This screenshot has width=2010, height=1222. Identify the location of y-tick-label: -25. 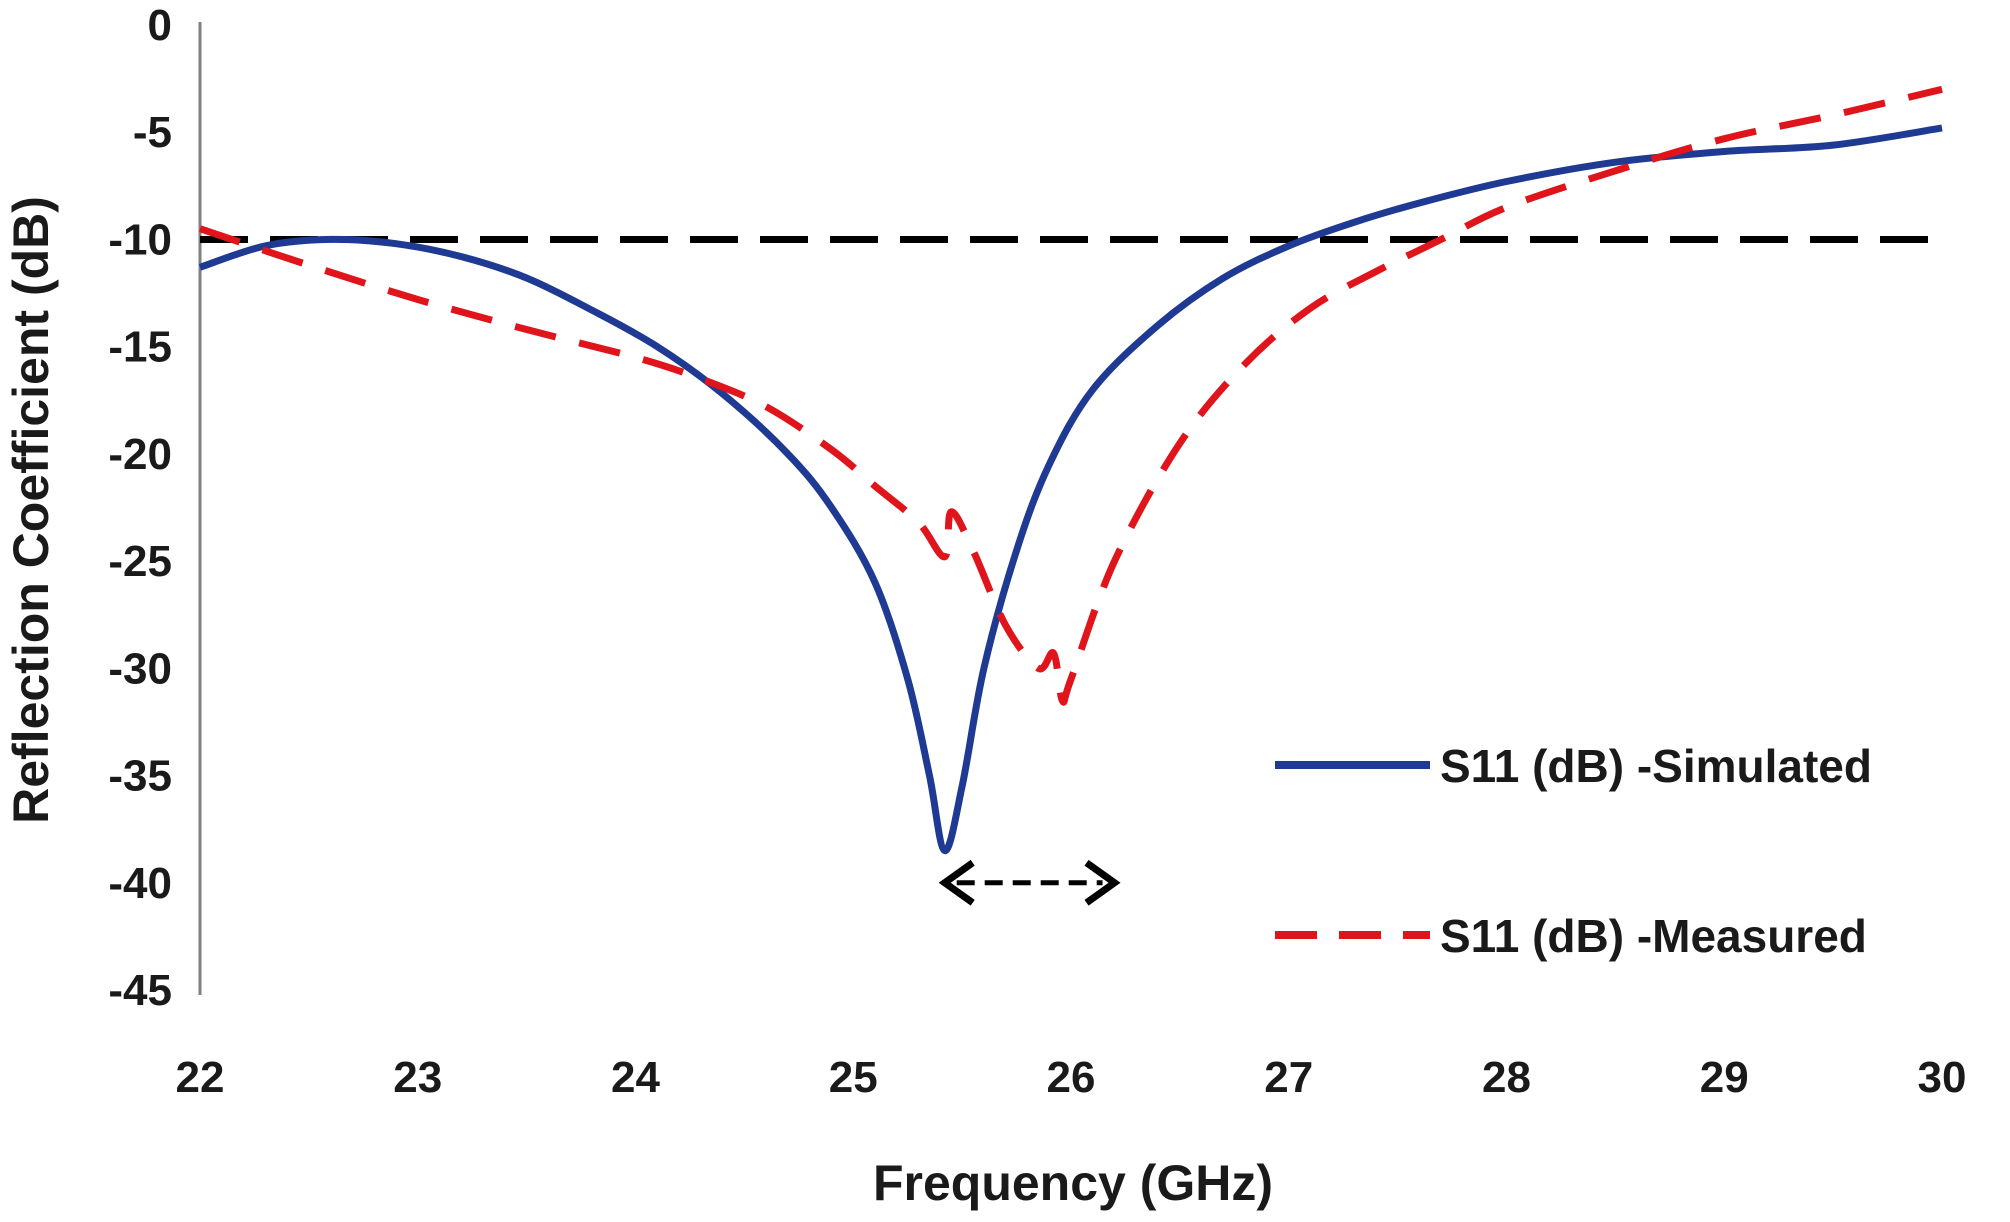
(140, 561).